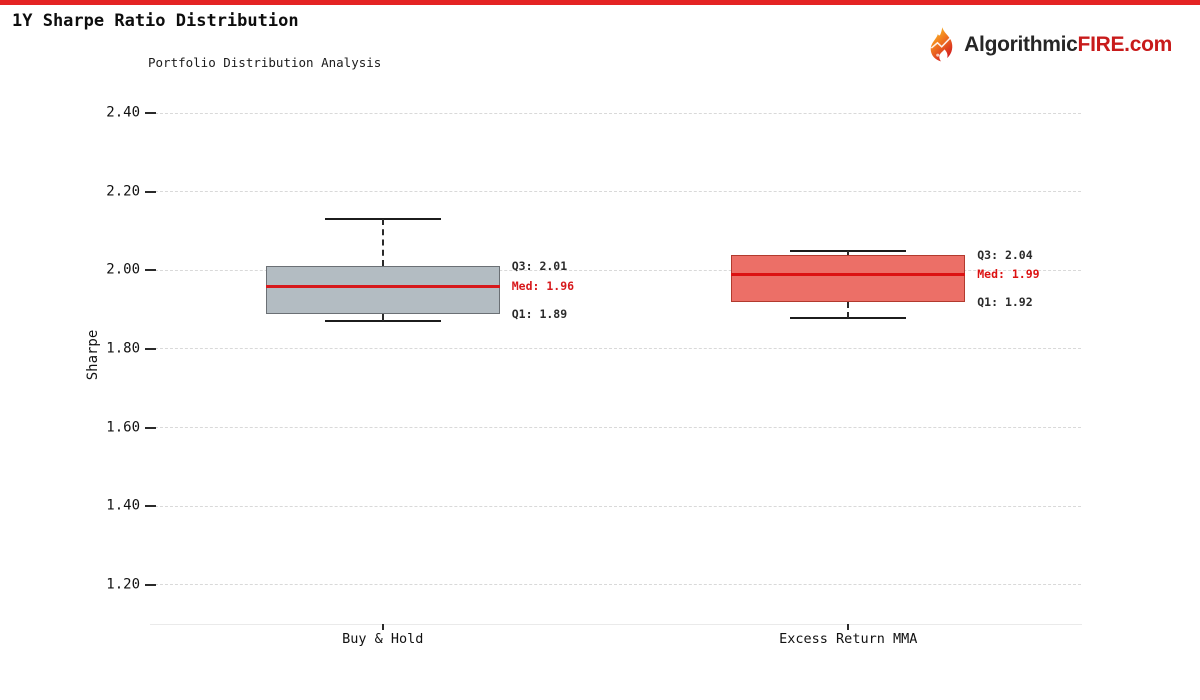 This screenshot has width=1200, height=700. I want to click on median-line-excess-return-mma, so click(848, 274).